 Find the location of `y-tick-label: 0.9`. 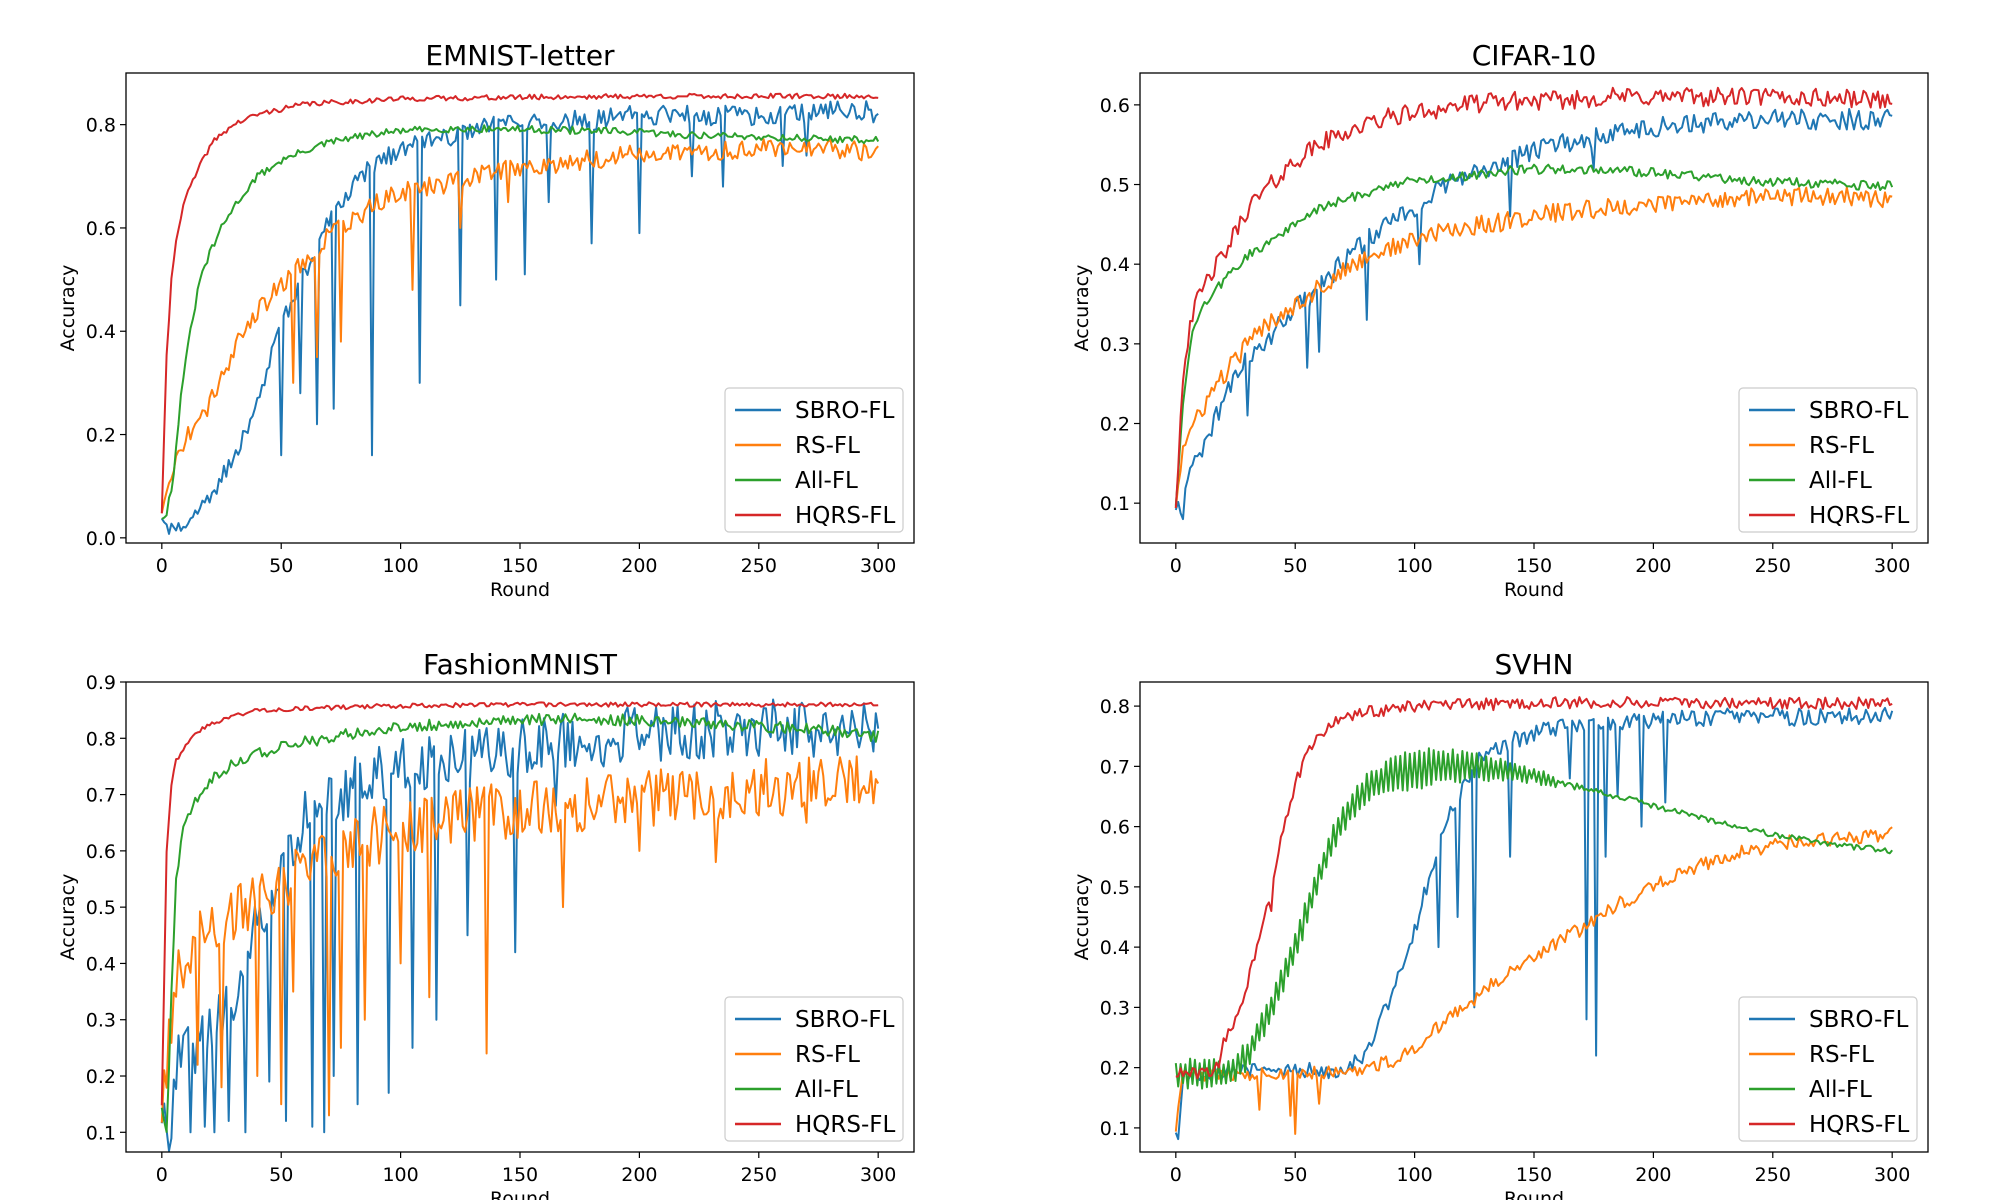

y-tick-label: 0.9 is located at coordinates (101, 683).